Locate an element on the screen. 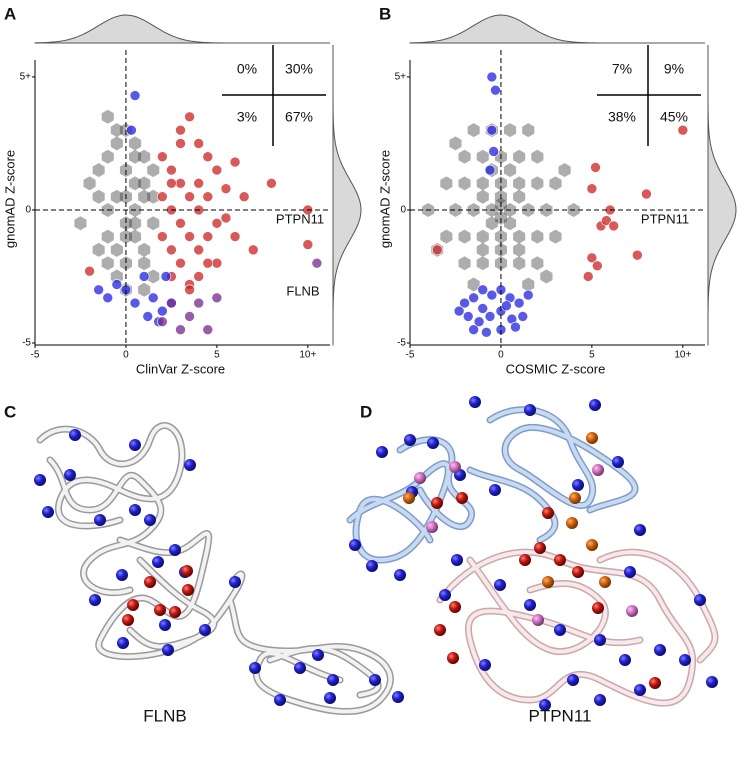  panel-label: D is located at coordinates (366, 411).